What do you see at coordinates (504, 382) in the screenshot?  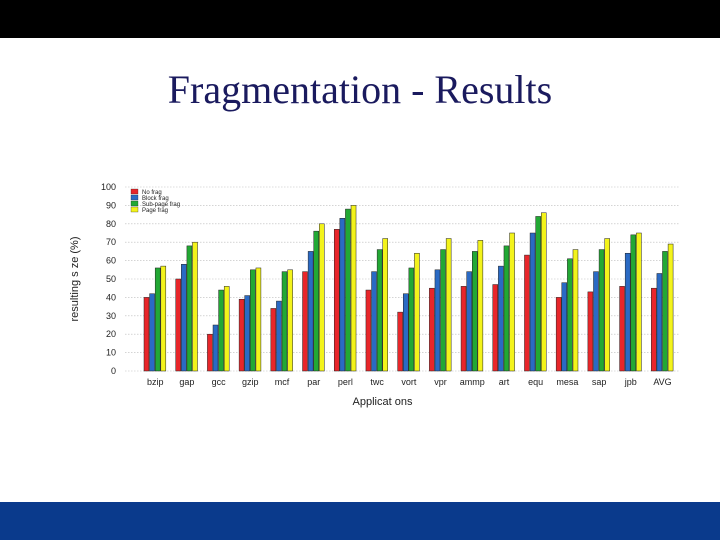 I see `x-tick-label: art` at bounding box center [504, 382].